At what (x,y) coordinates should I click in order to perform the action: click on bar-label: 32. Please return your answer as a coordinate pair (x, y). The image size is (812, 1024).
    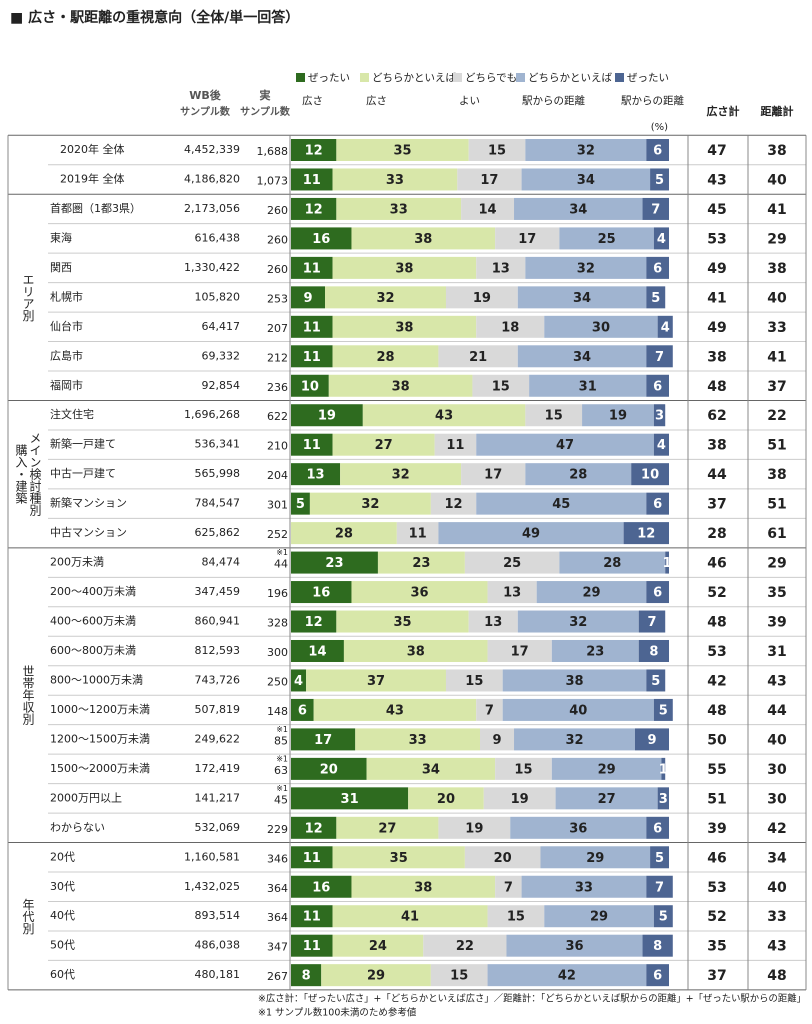
    Looking at the image, I should click on (401, 475).